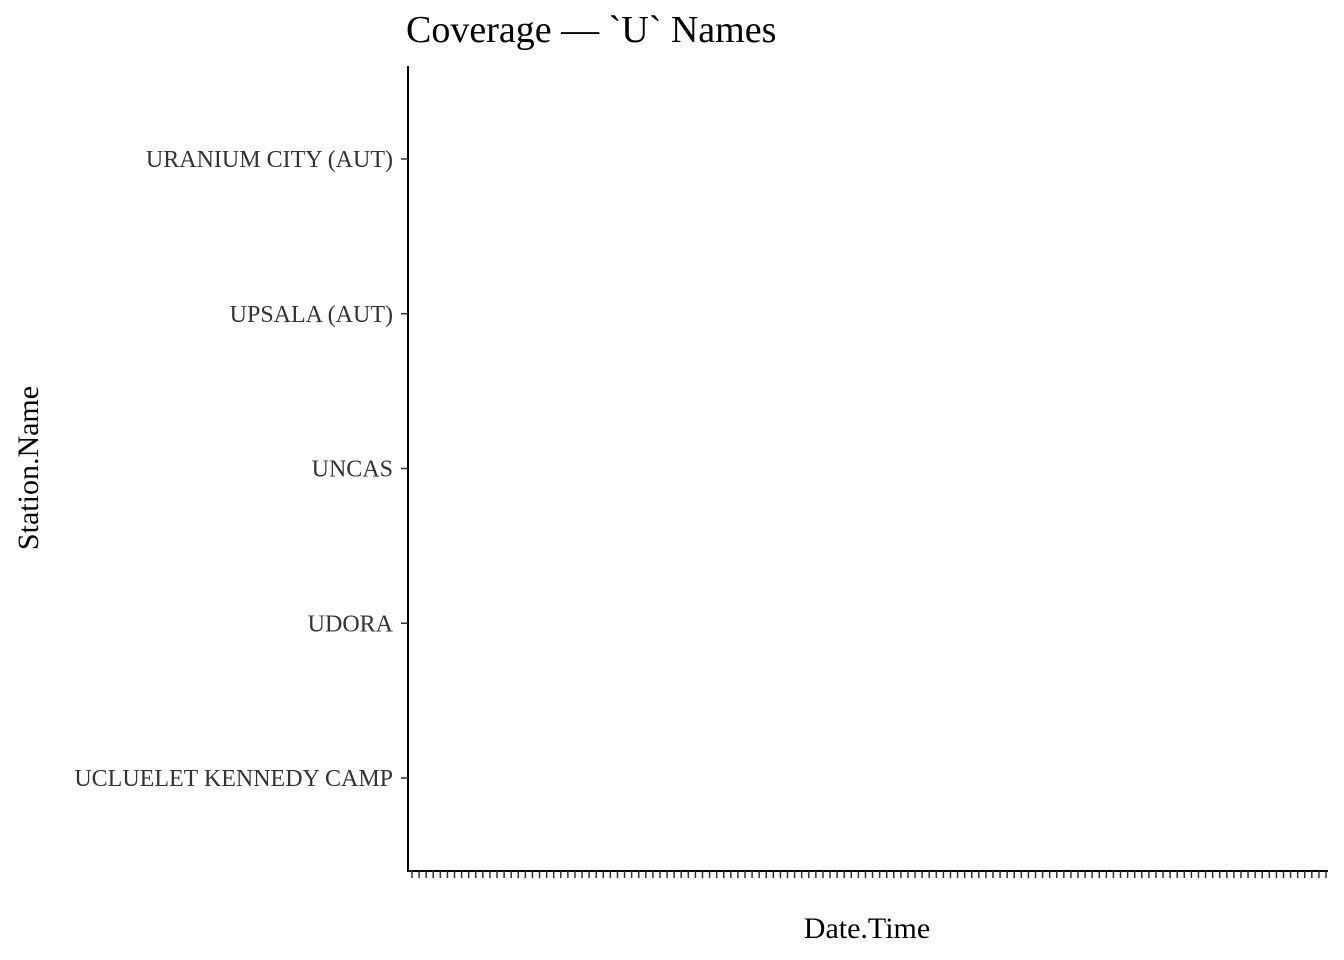 This screenshot has height=960, width=1344. I want to click on chart-title: Coverage — `U` Names, so click(591, 30).